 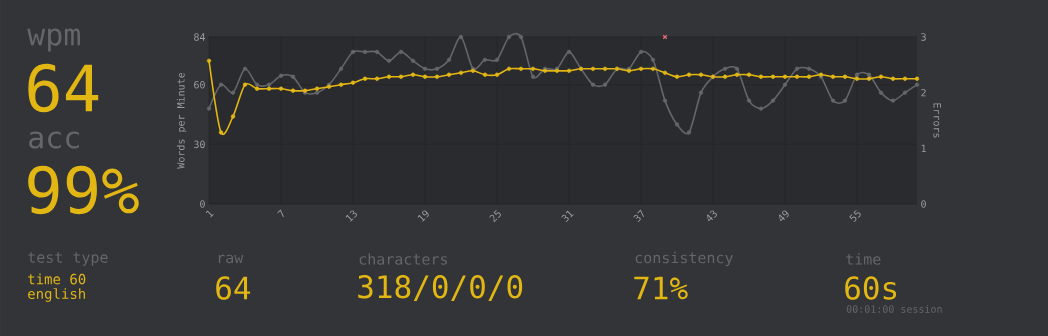 I want to click on x-tick-label: 1, so click(x=209, y=214).